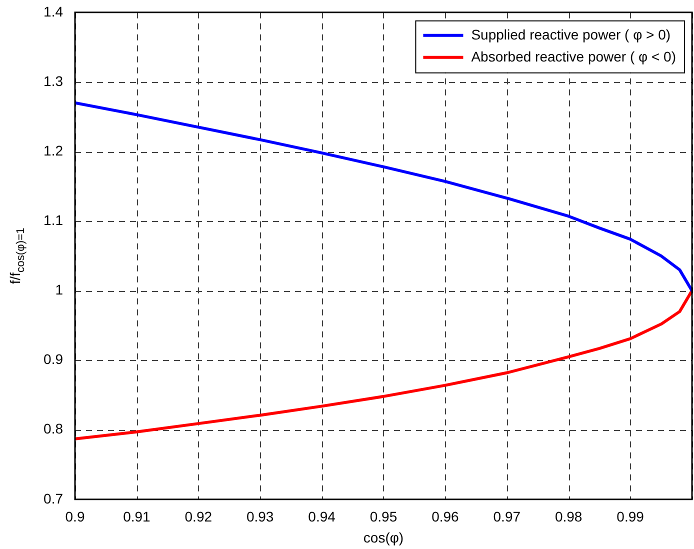 This screenshot has height=549, width=694. Describe the element at coordinates (568, 516) in the screenshot. I see `x-tick-label: 0.98` at that location.